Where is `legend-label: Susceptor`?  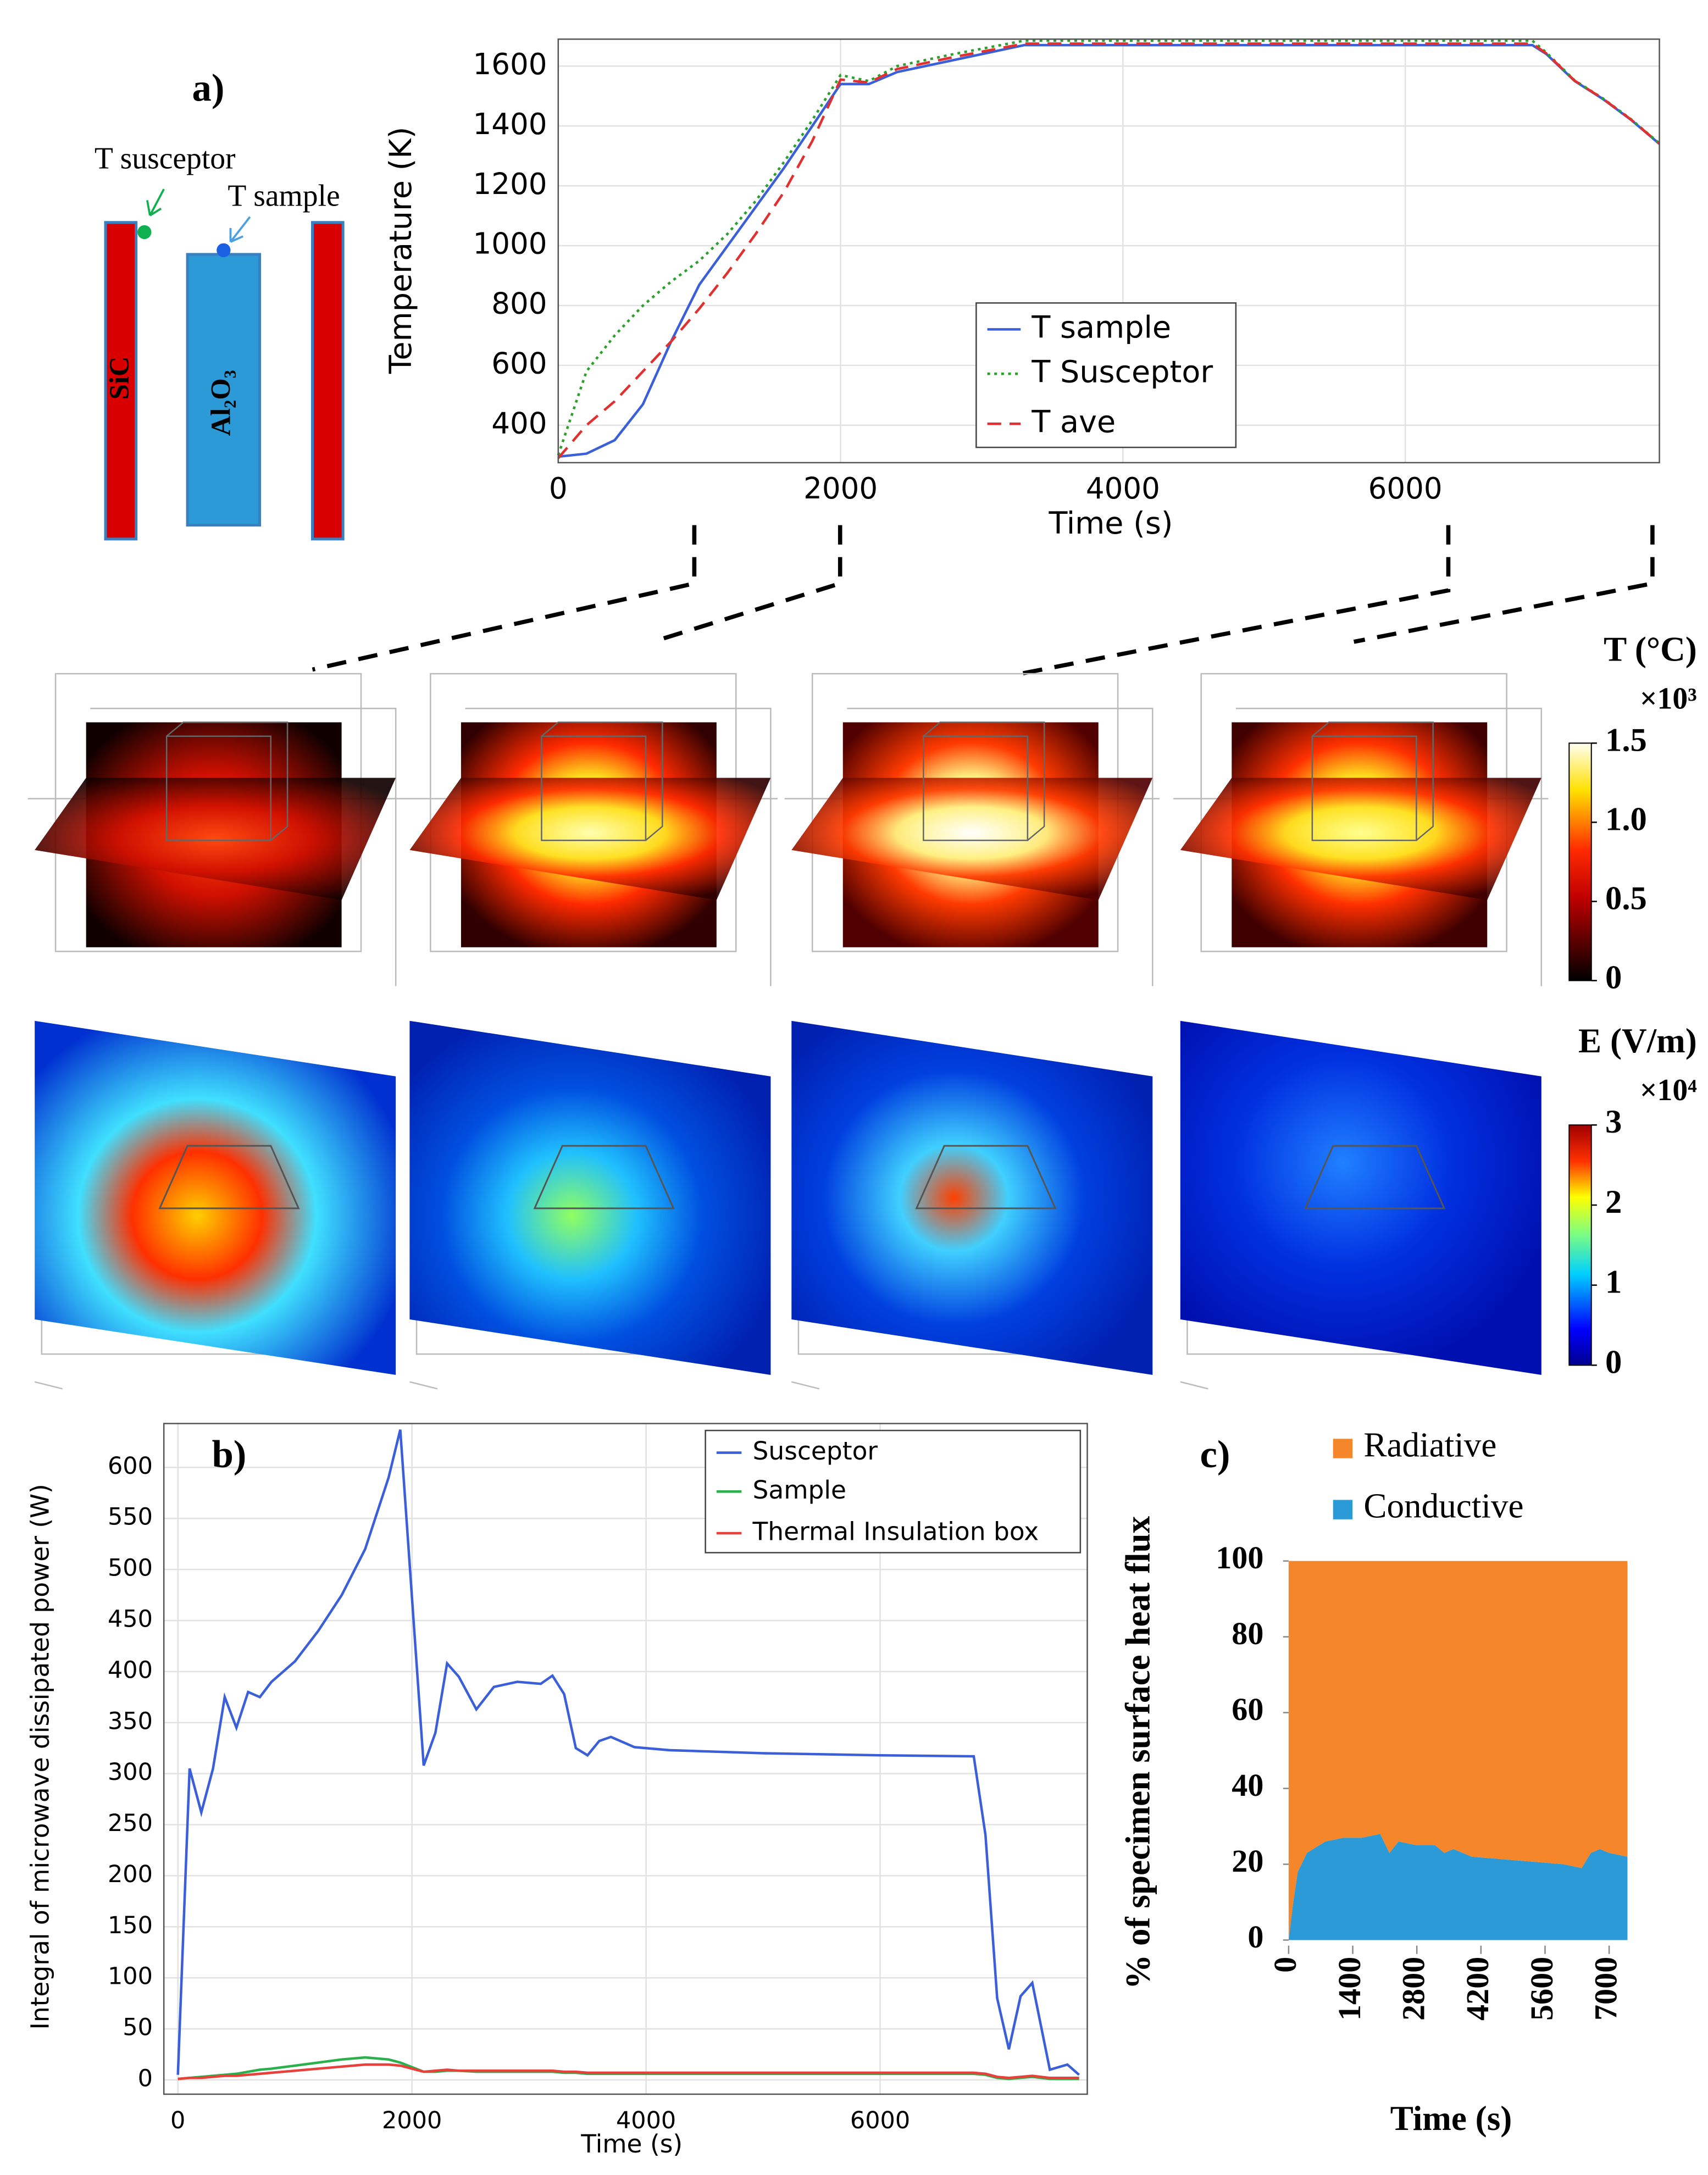
legend-label: Susceptor is located at coordinates (816, 1451).